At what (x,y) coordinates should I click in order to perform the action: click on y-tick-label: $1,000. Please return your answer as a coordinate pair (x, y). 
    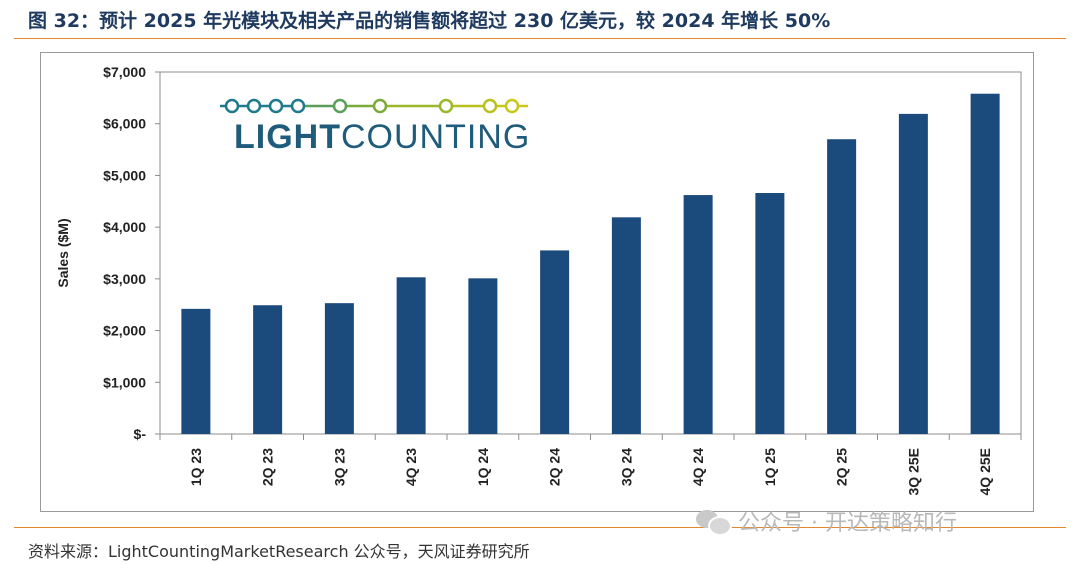
    Looking at the image, I should click on (124, 382).